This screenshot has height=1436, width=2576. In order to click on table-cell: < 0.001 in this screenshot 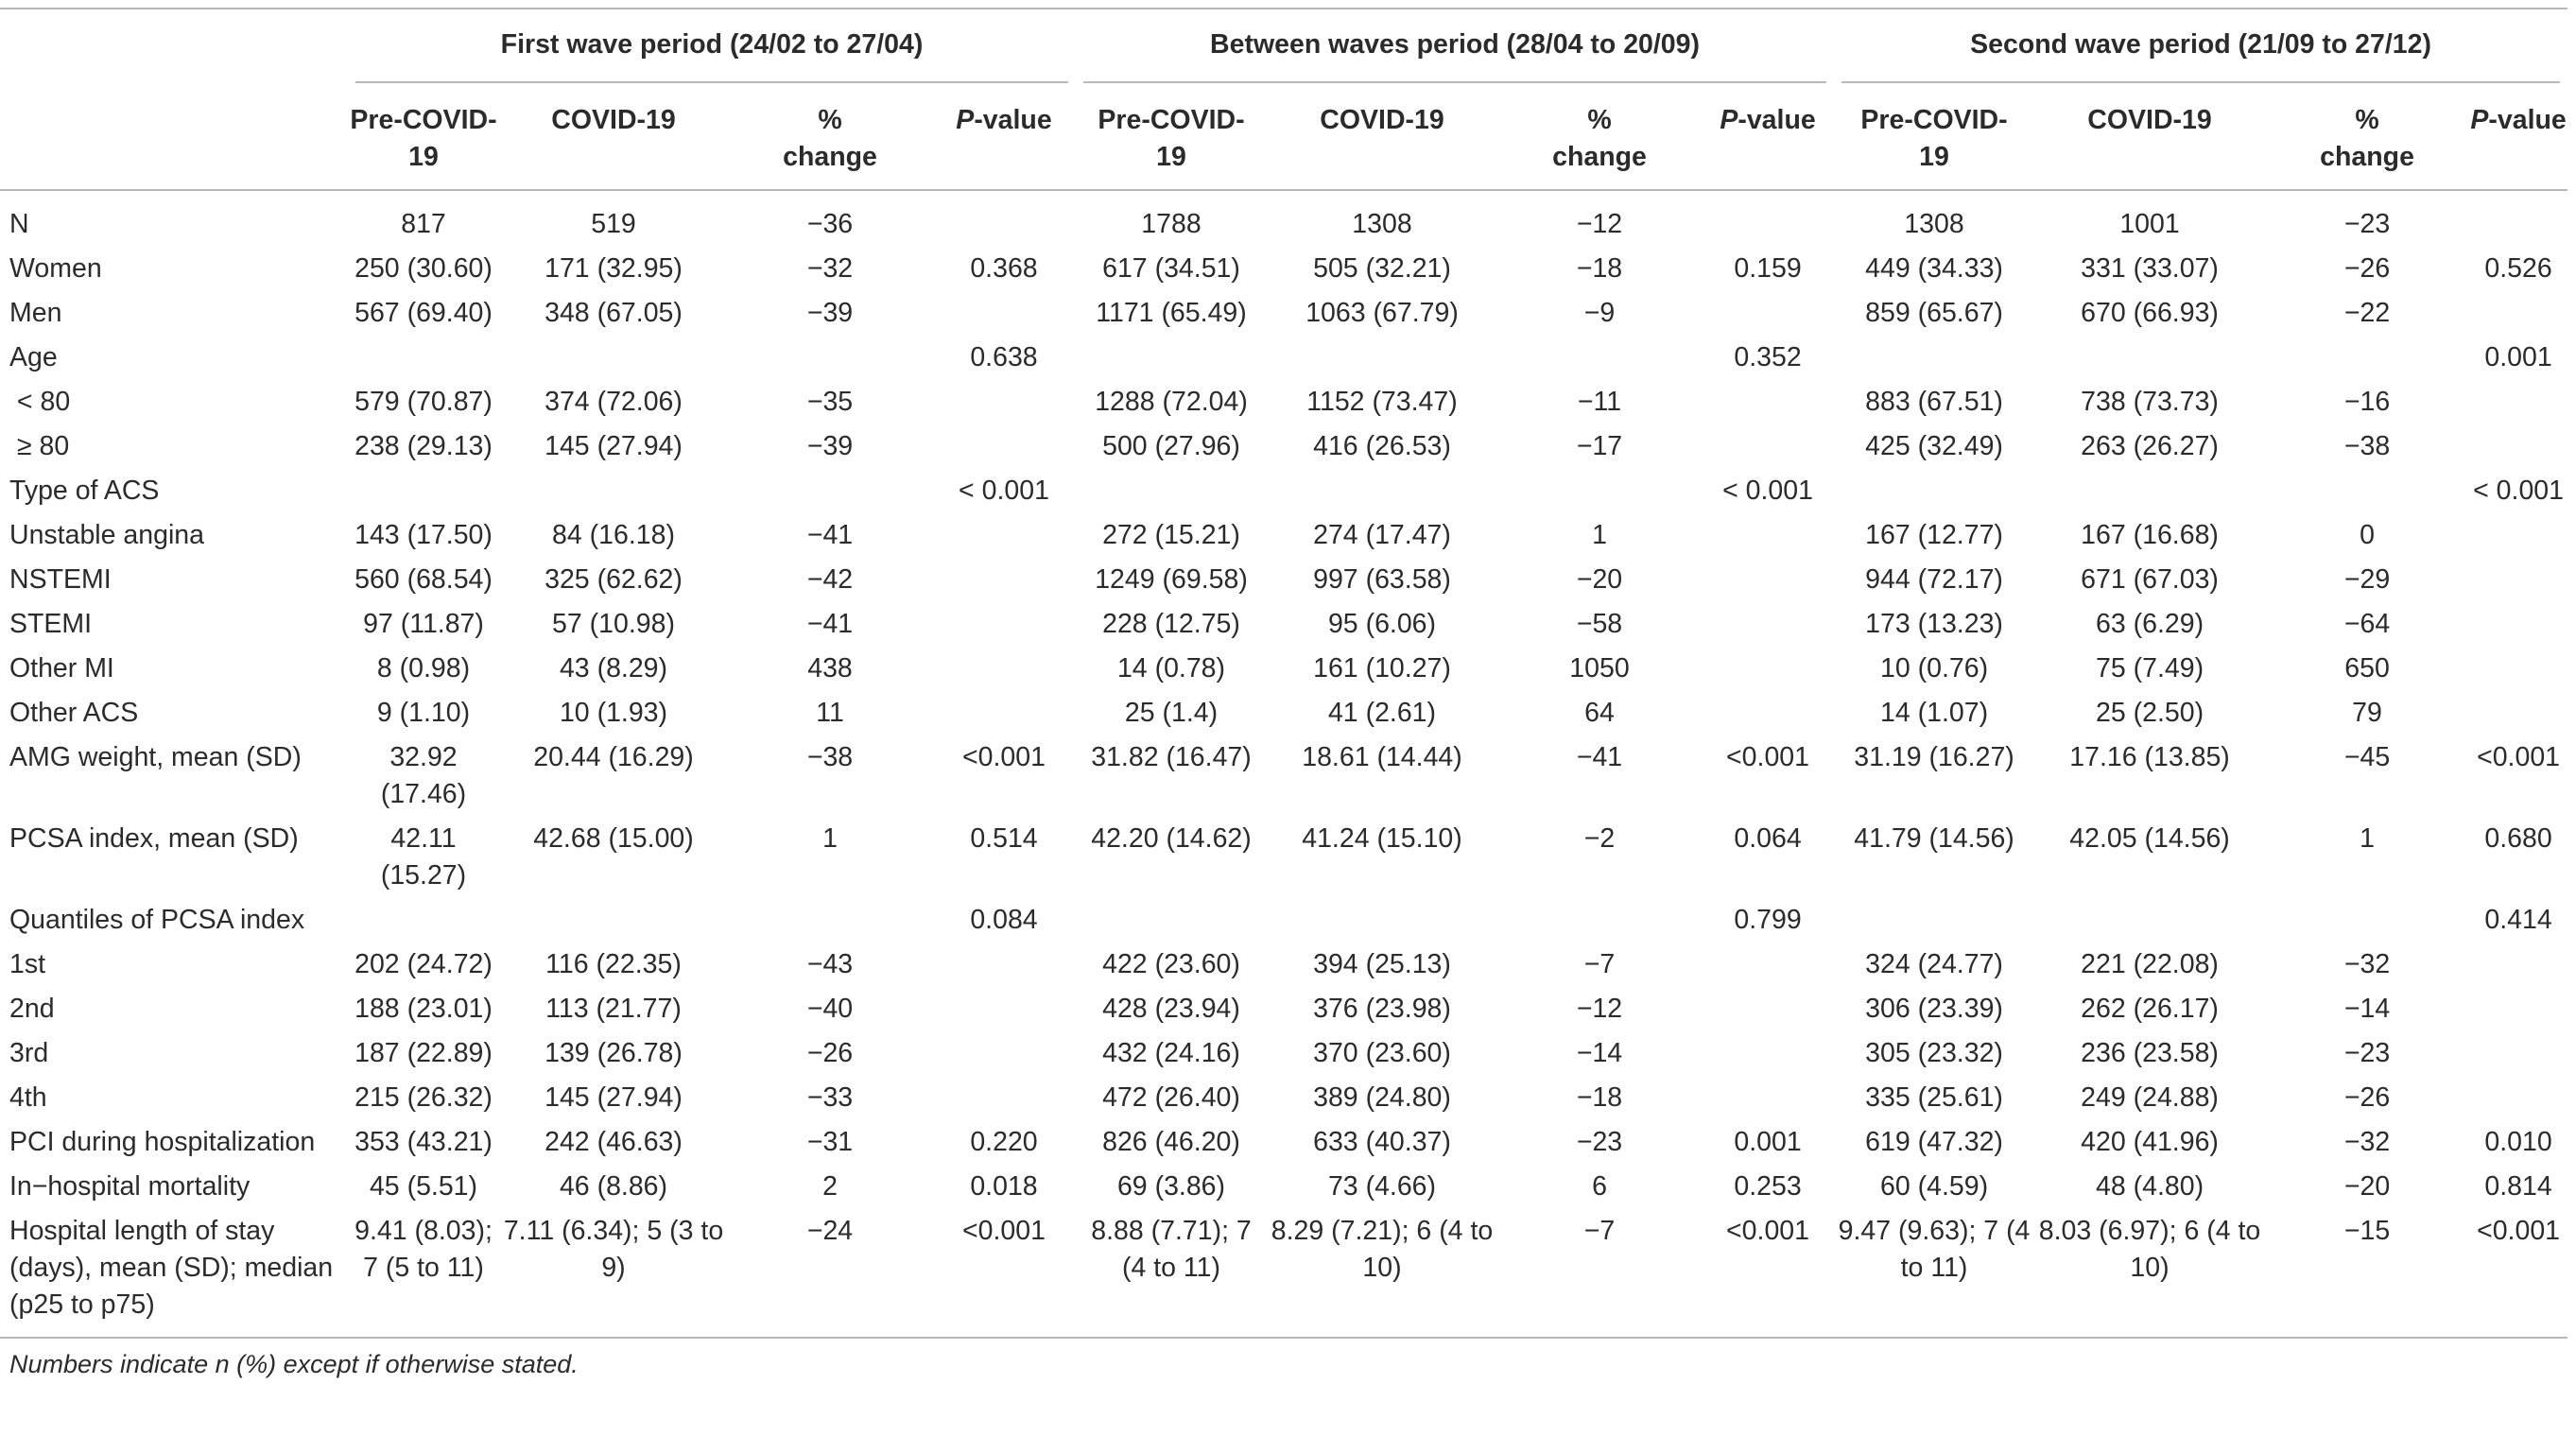, I will do `click(2518, 491)`.